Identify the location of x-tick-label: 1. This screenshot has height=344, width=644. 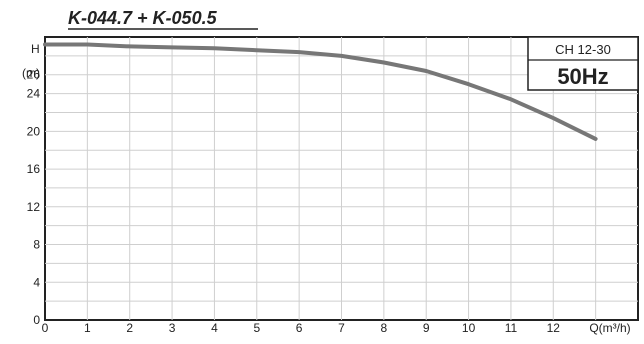
(87, 328).